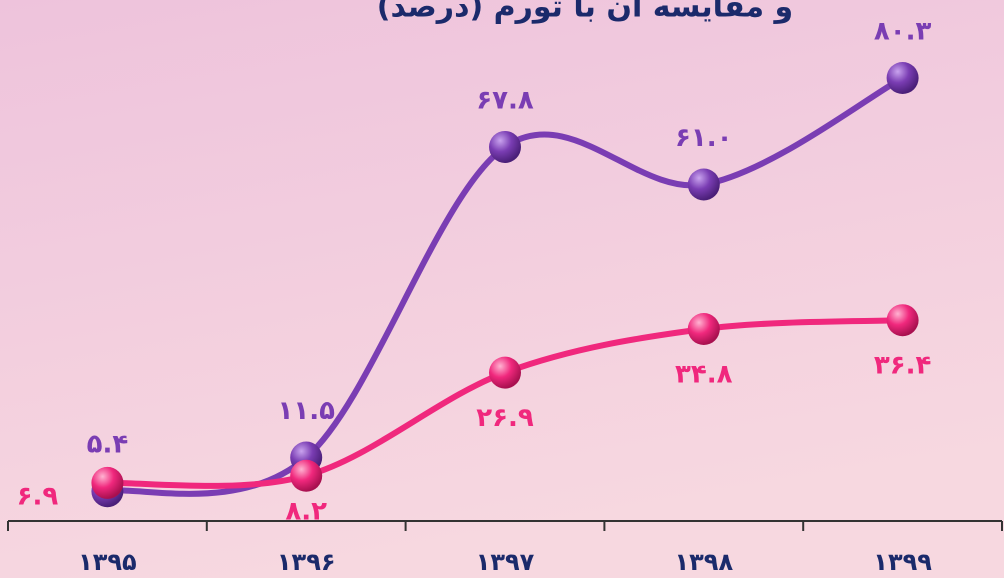  I want to click on x-tick-label: ۱۳۹۸, so click(704, 562).